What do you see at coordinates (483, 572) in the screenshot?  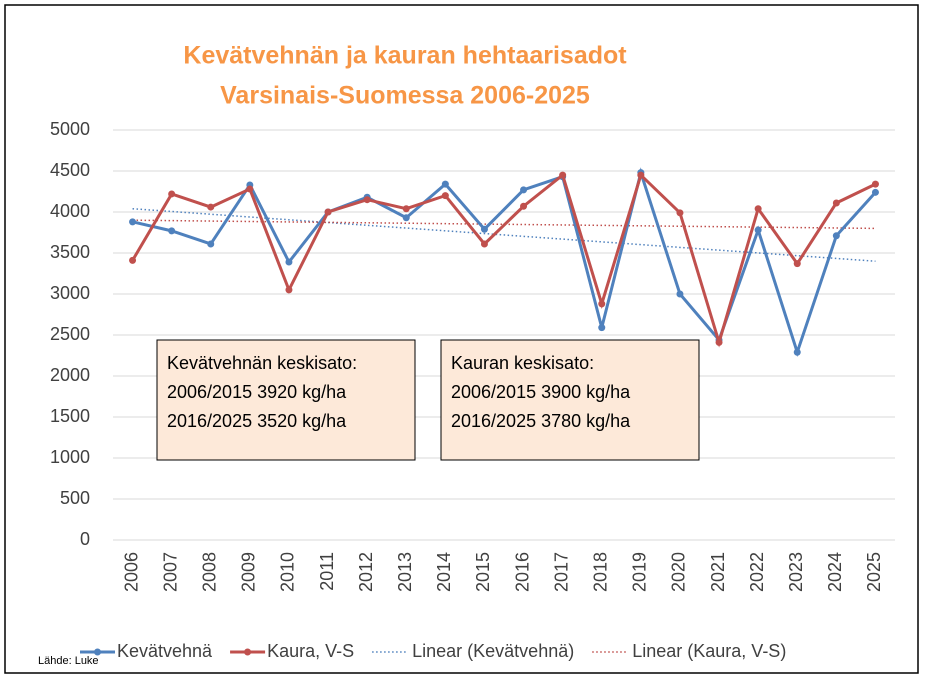 I see `x-tick-label: 2015` at bounding box center [483, 572].